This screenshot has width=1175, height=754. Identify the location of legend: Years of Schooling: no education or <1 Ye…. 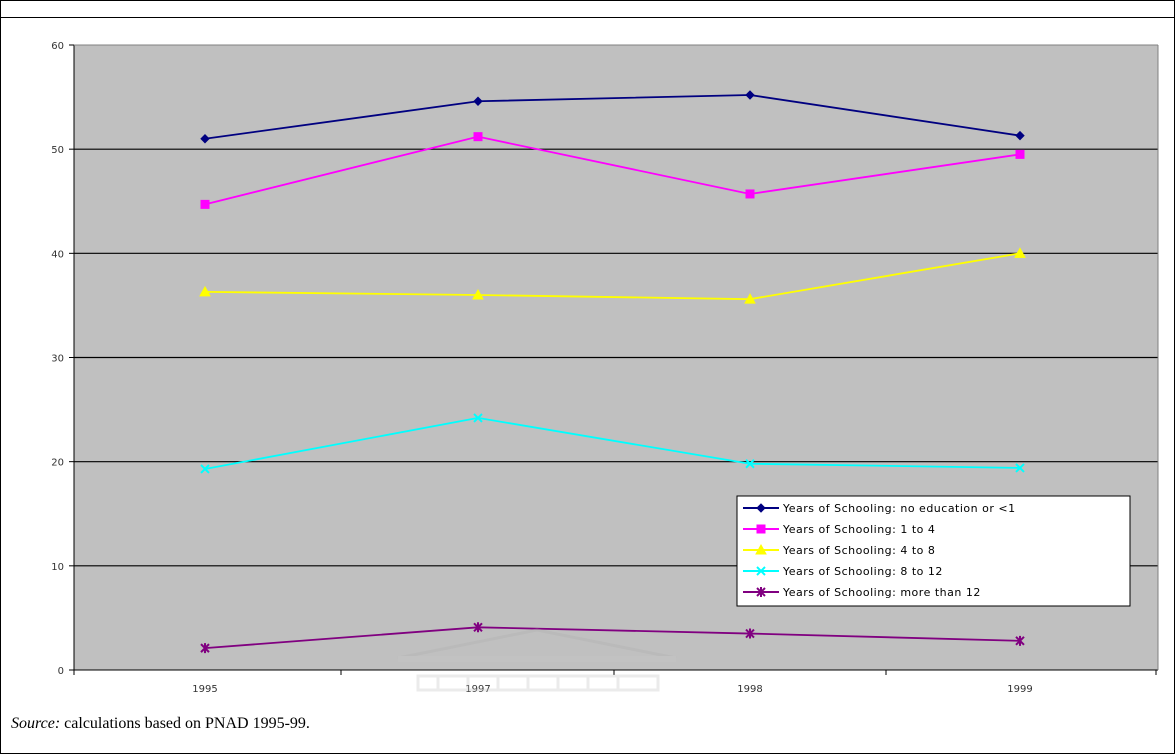
(933, 551).